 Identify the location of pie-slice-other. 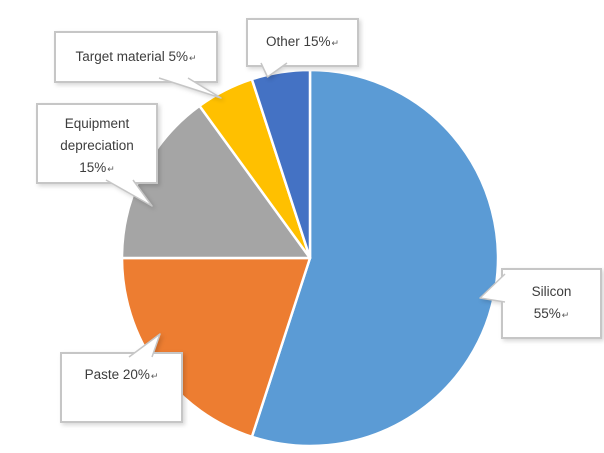
(281, 164).